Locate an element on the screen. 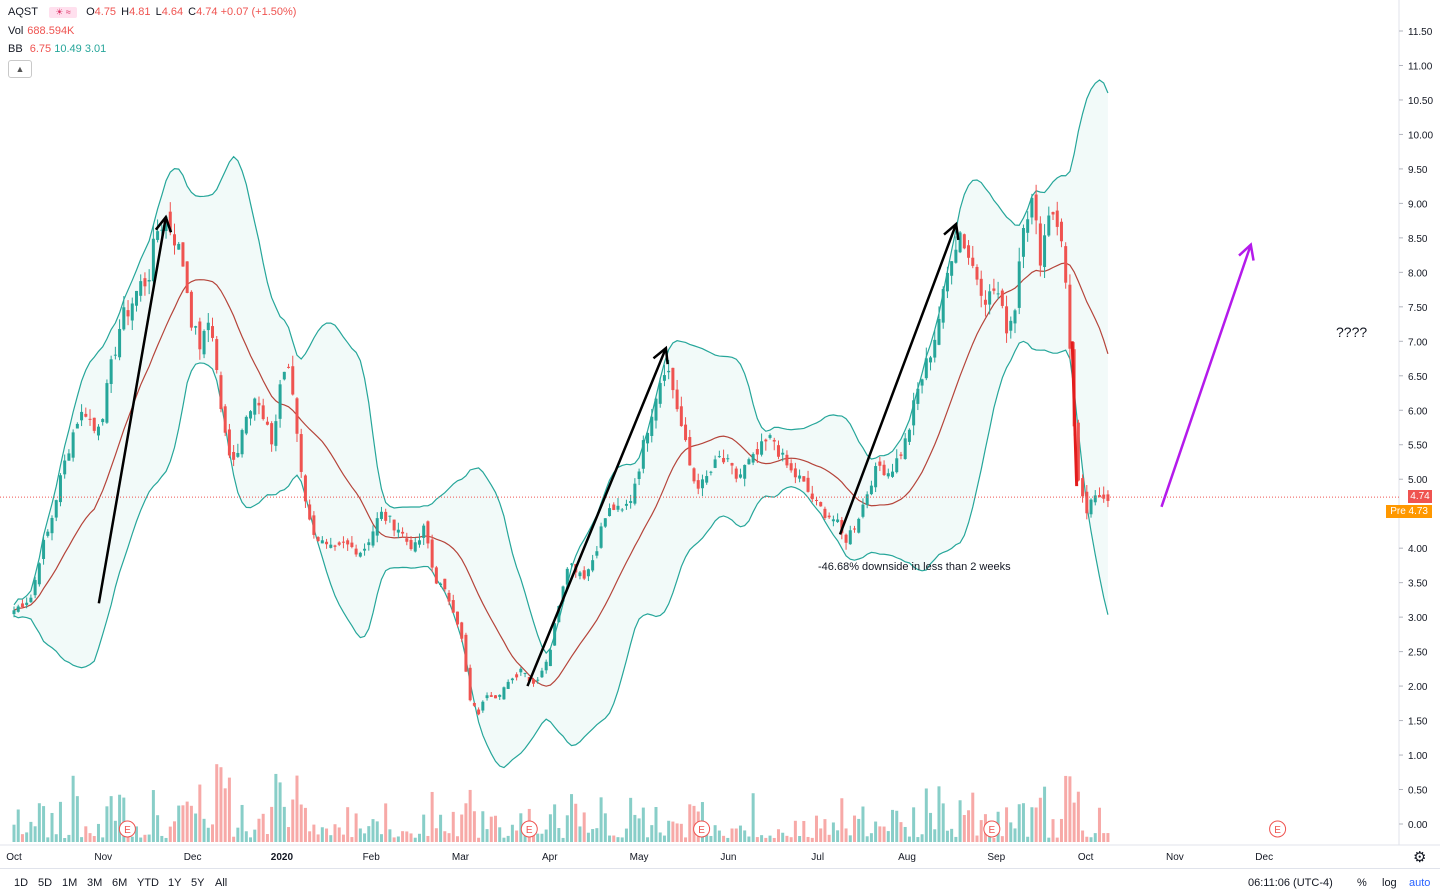  y-tick-label: 6.00 is located at coordinates (1418, 411).